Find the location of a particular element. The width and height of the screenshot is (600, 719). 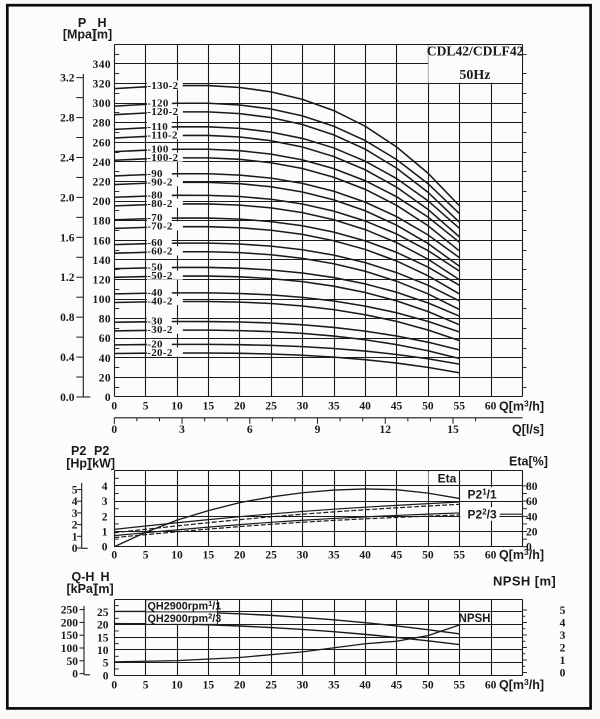

svg-text: 180 is located at coordinates (102, 222).